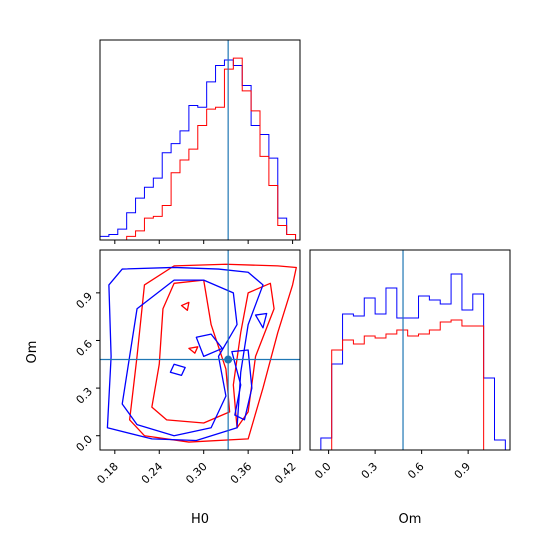  What do you see at coordinates (228, 359) in the screenshot?
I see `truth-point` at bounding box center [228, 359].